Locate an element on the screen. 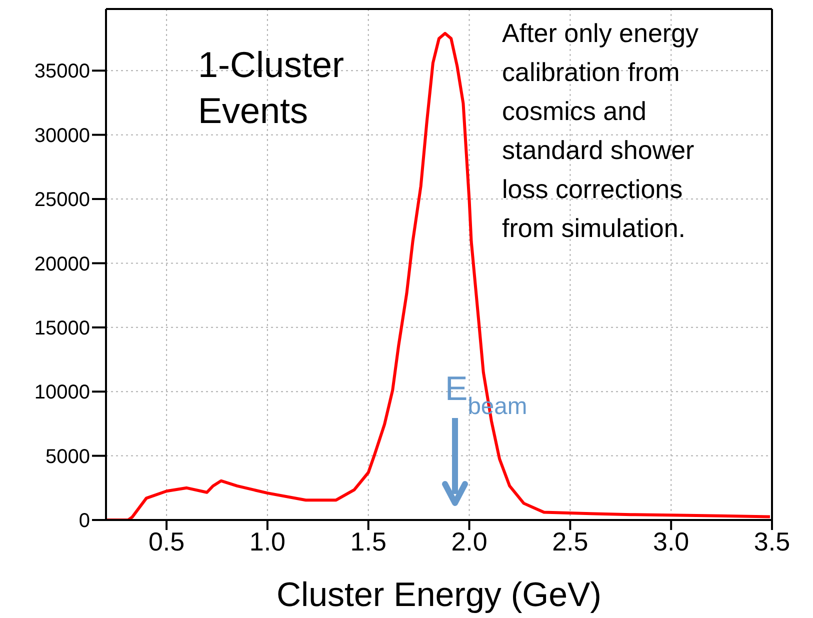 The image size is (813, 618). y-tick-label: 0 is located at coordinates (84, 521).